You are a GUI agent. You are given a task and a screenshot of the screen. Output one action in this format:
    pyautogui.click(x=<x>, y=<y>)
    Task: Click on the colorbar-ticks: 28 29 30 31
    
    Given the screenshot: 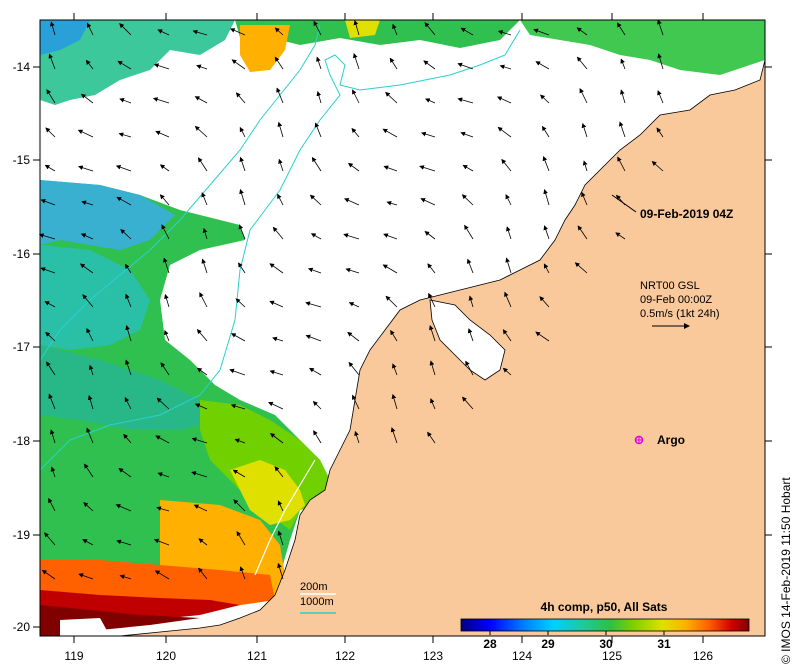 What is the action you would take?
    pyautogui.click(x=577, y=641)
    